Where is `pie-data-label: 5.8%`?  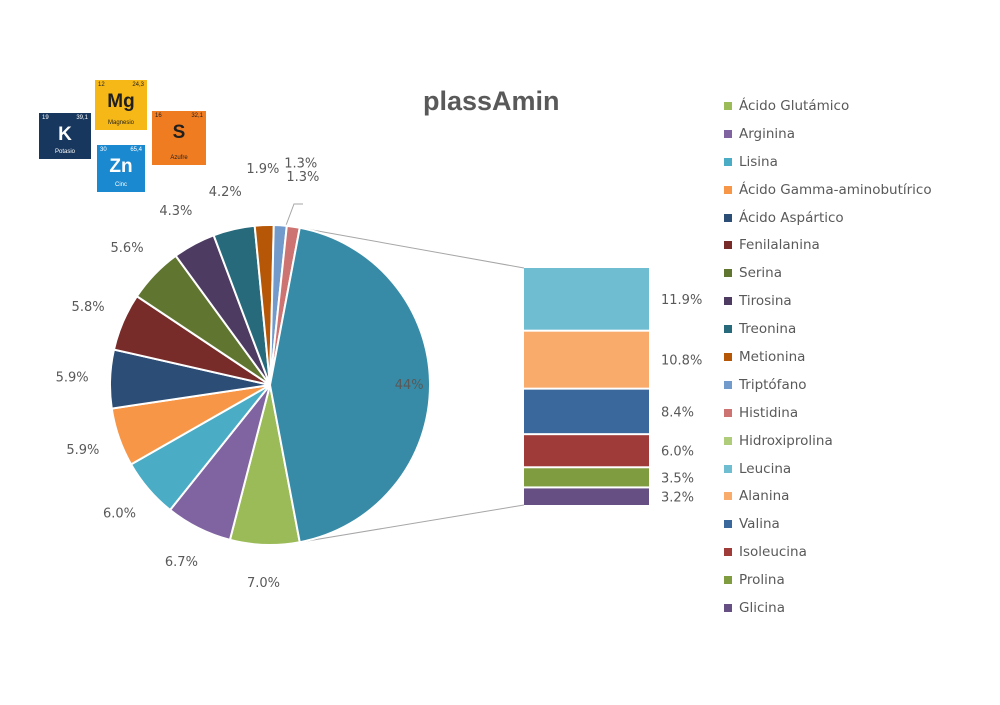
pie-data-label: 5.8% is located at coordinates (88, 307).